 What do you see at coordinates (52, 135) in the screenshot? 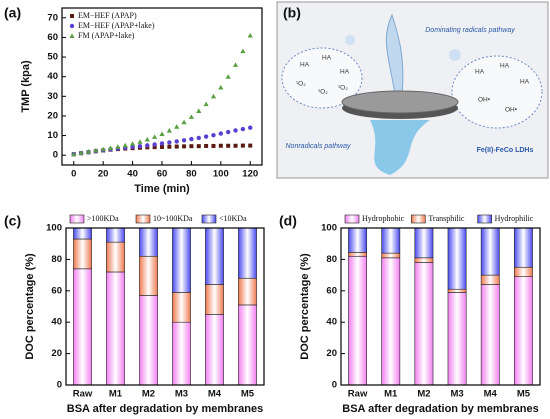
I see `y-tick-label: 10` at bounding box center [52, 135].